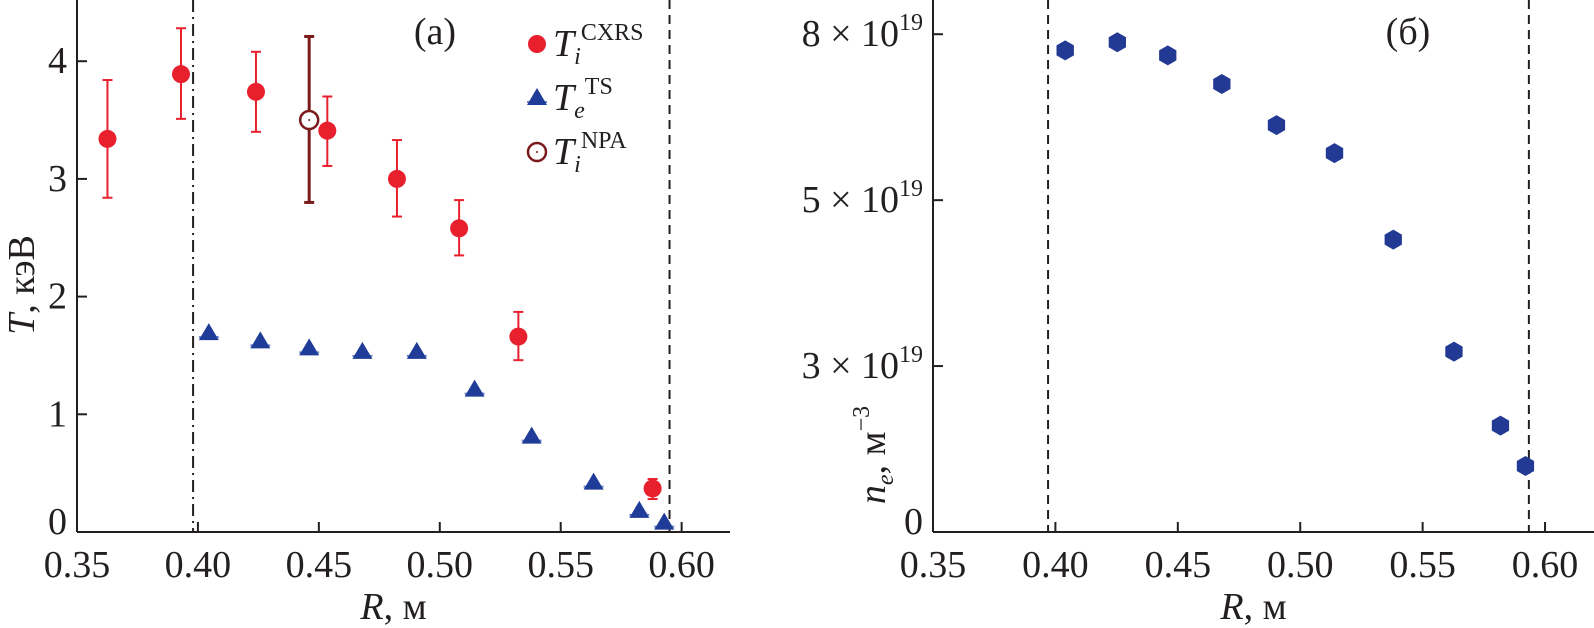 This screenshot has height=628, width=1594. Describe the element at coordinates (579, 111) in the screenshot. I see `legend-subscript: e` at that location.